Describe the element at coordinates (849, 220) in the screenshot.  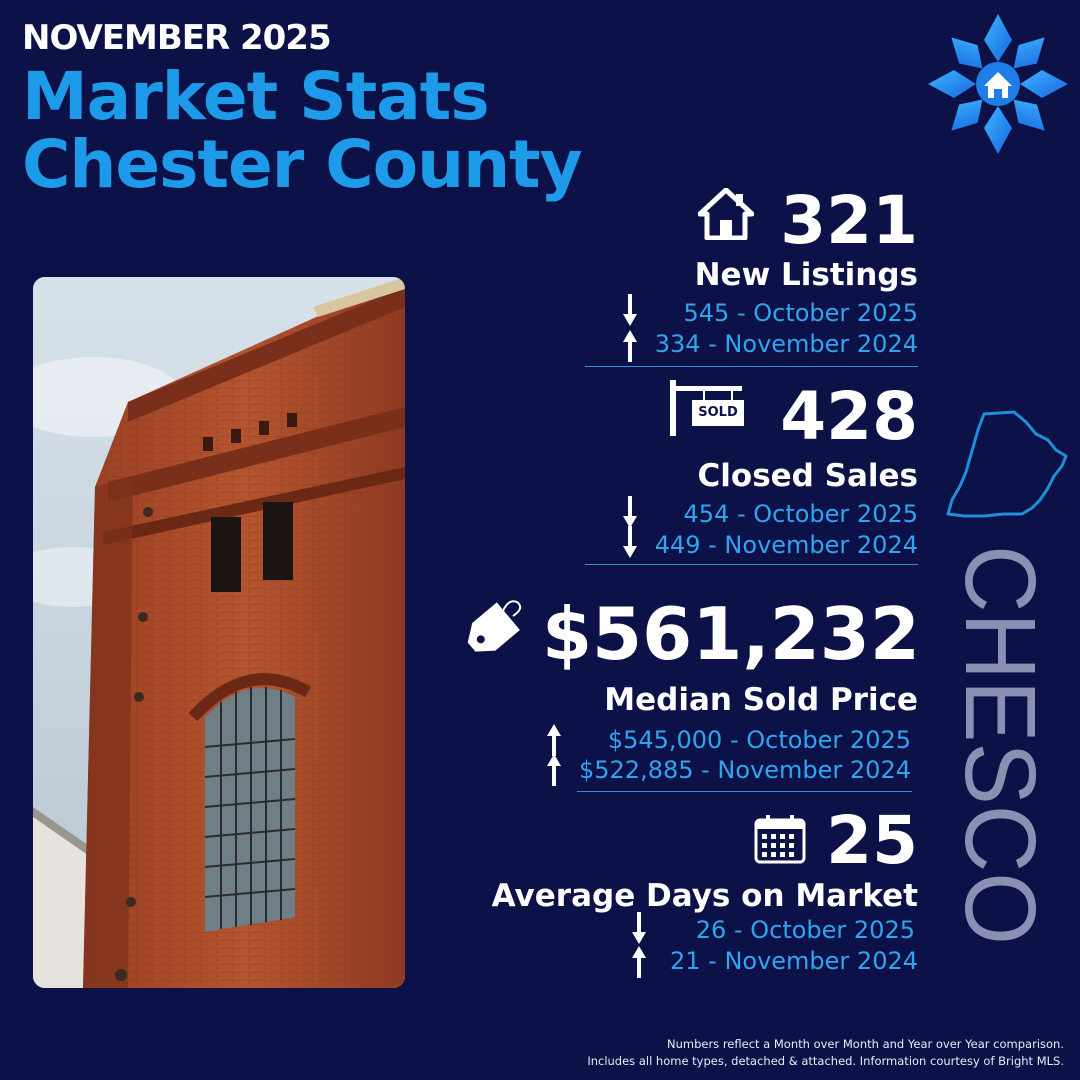
I see `new-listings-value: 321` at that location.